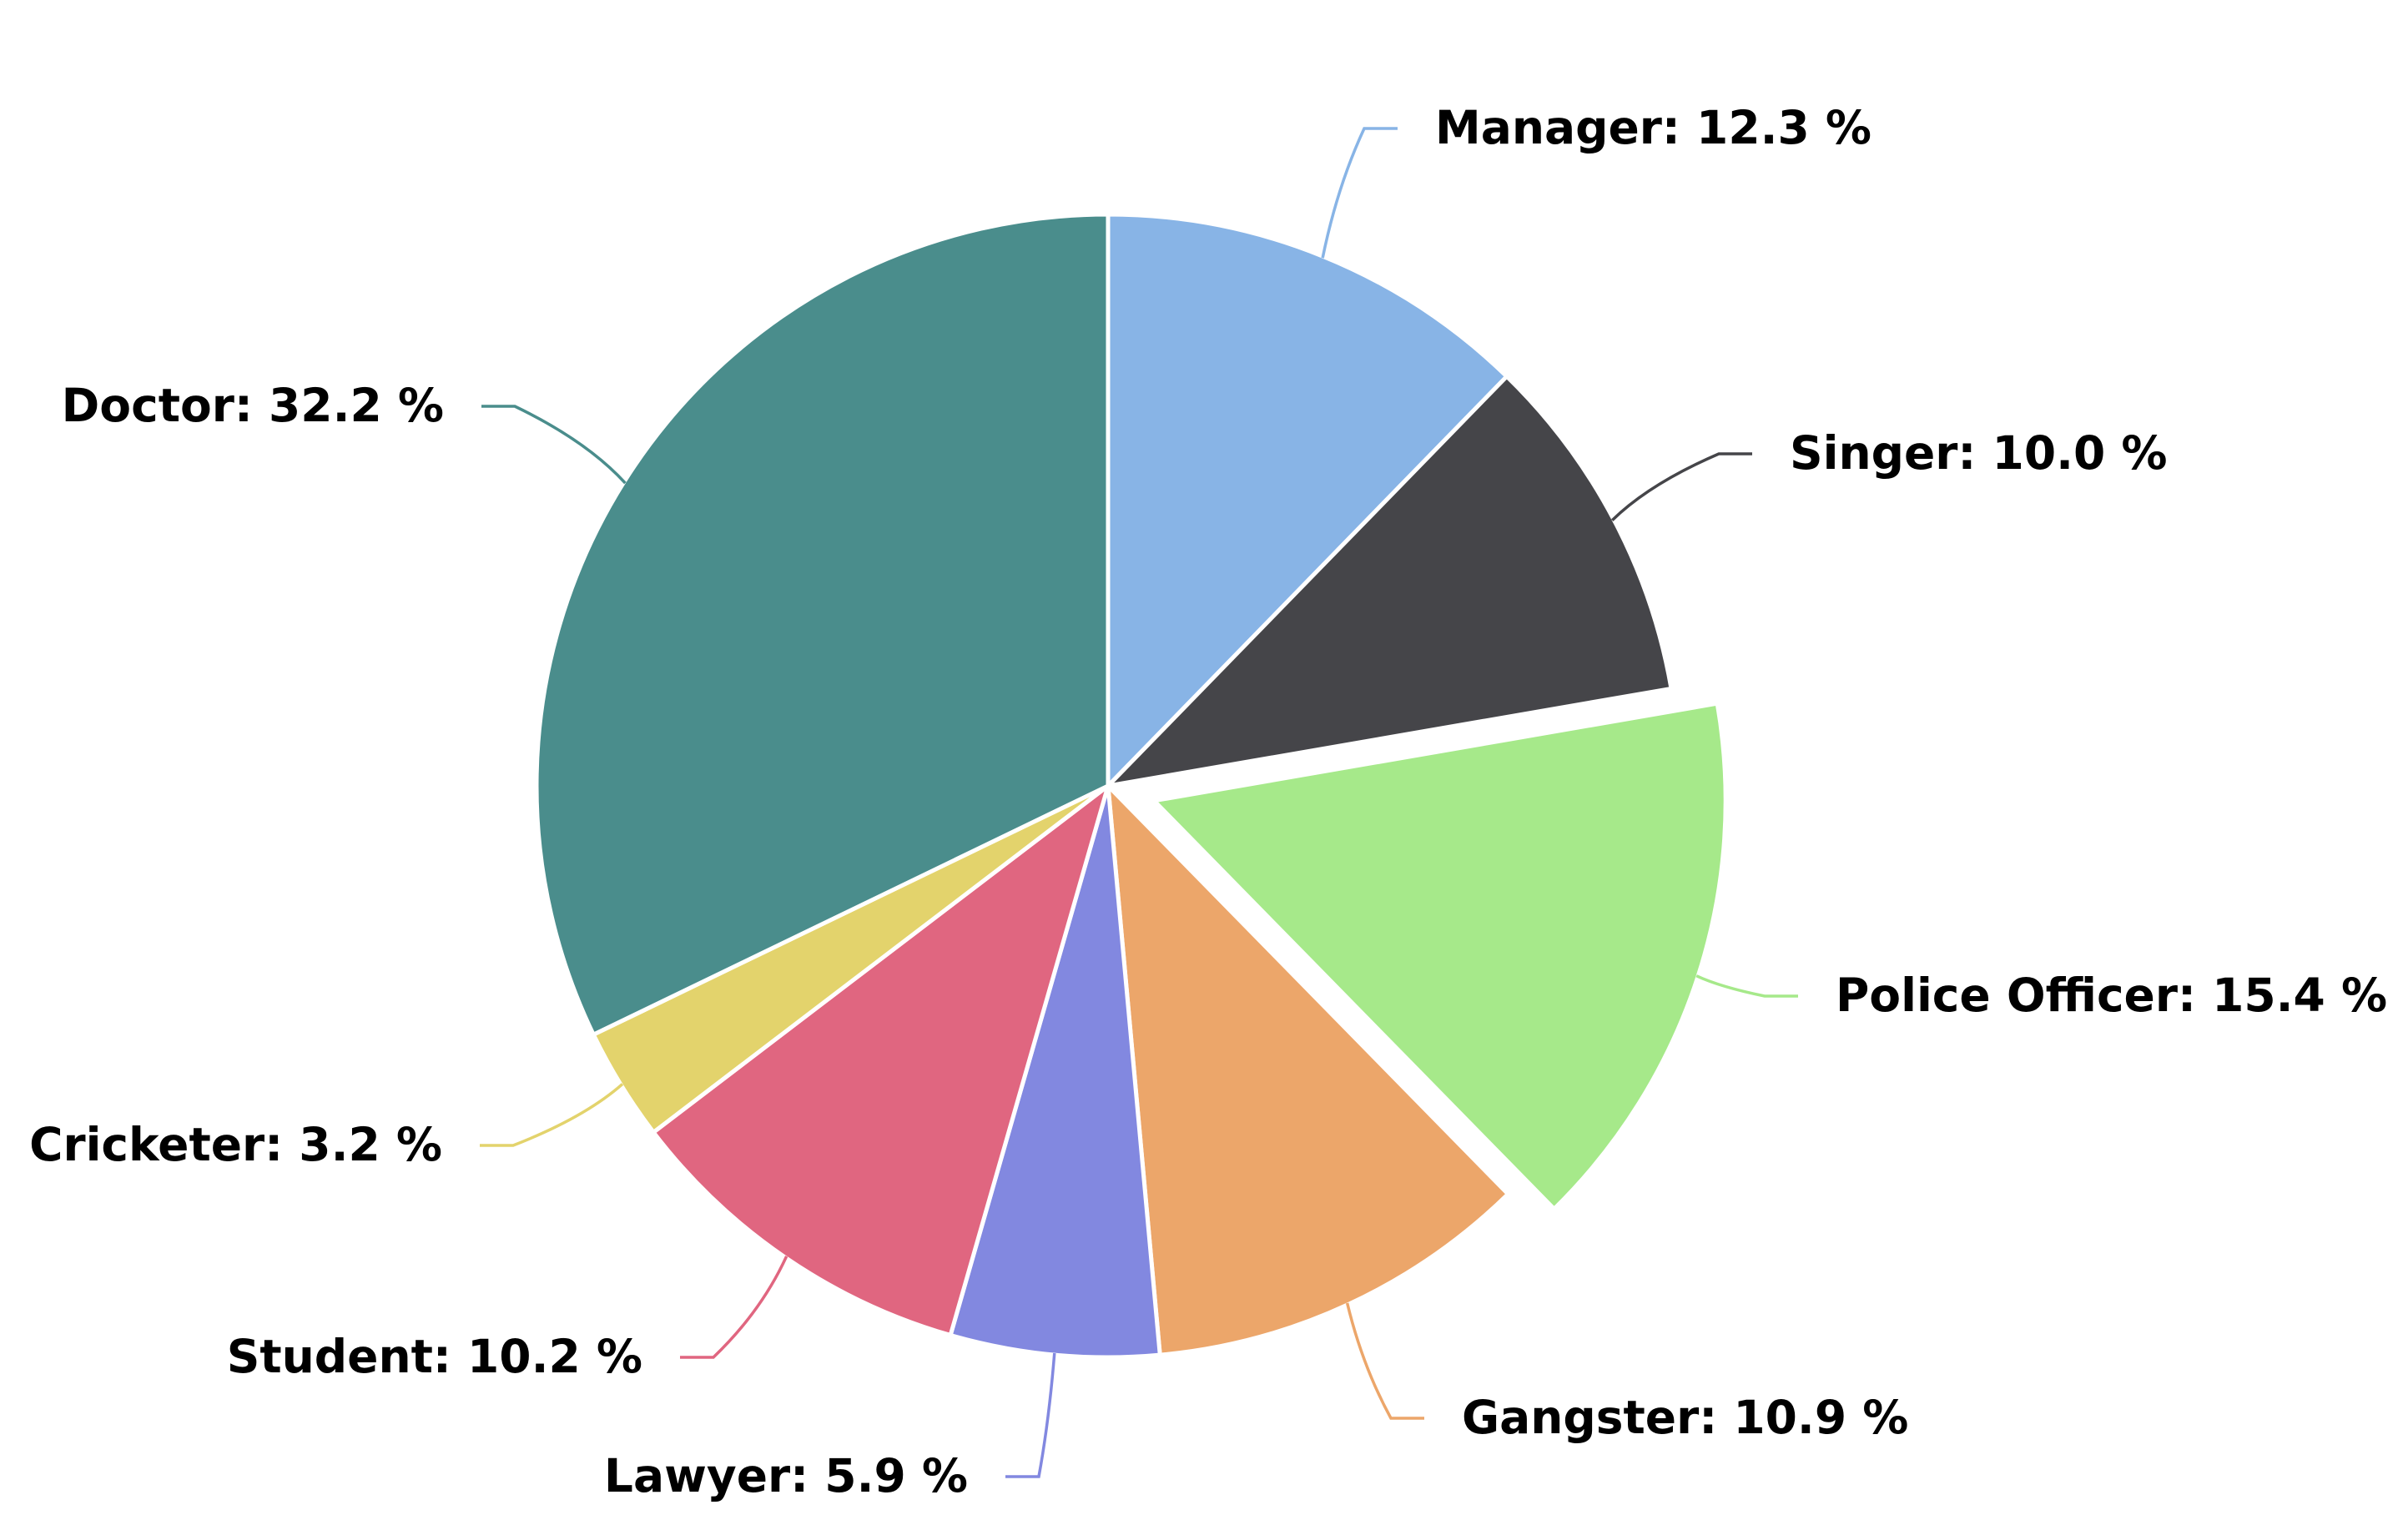 The height and width of the screenshot is (1515, 2408). I want to click on connector-police-officer, so click(1746, 986).